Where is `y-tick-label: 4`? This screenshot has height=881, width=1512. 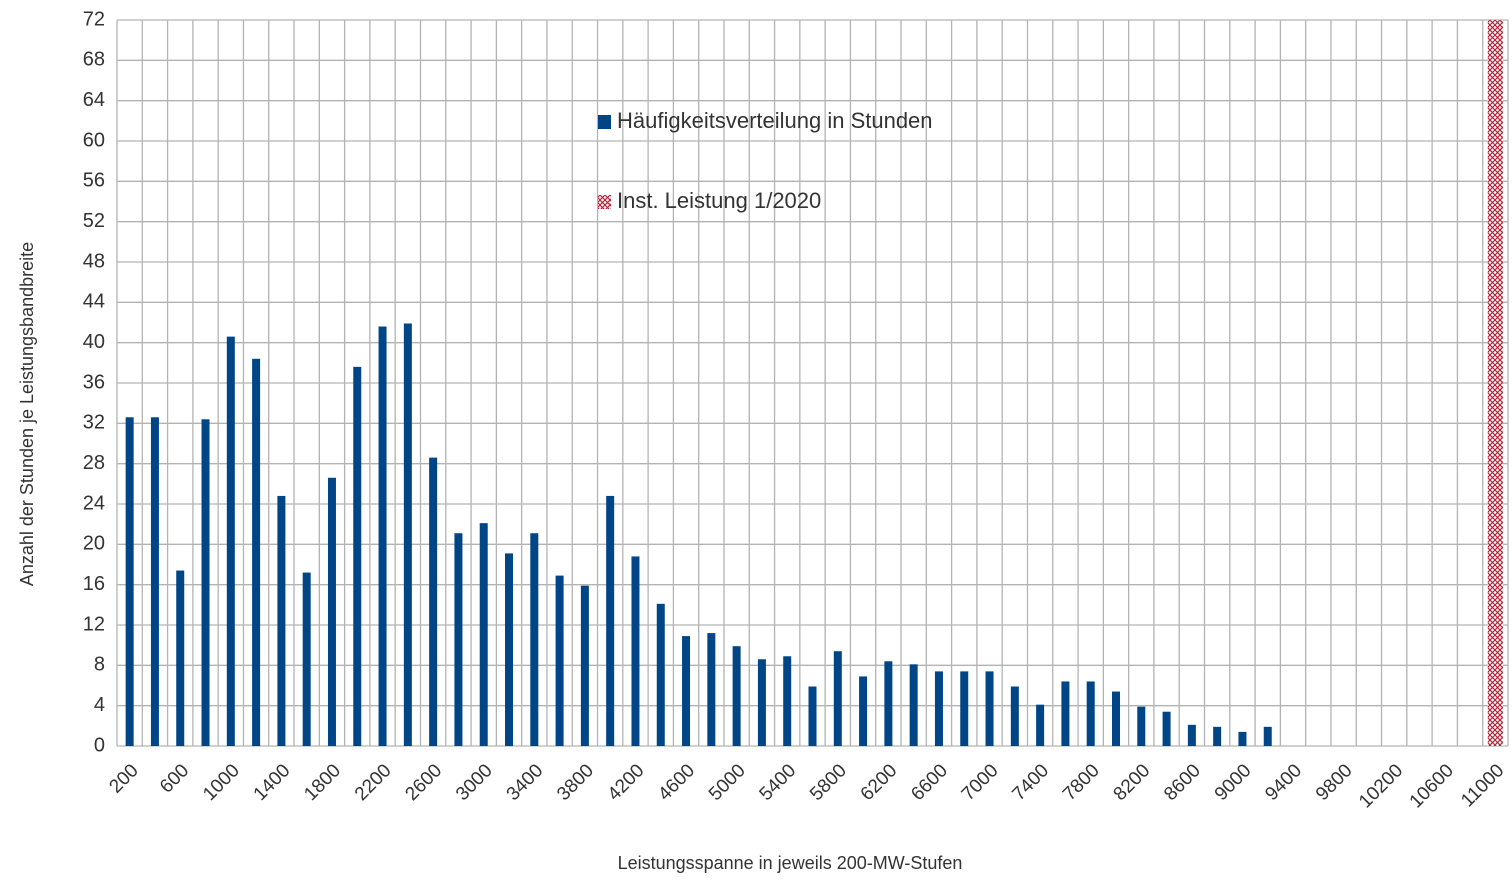 y-tick-label: 4 is located at coordinates (99, 705).